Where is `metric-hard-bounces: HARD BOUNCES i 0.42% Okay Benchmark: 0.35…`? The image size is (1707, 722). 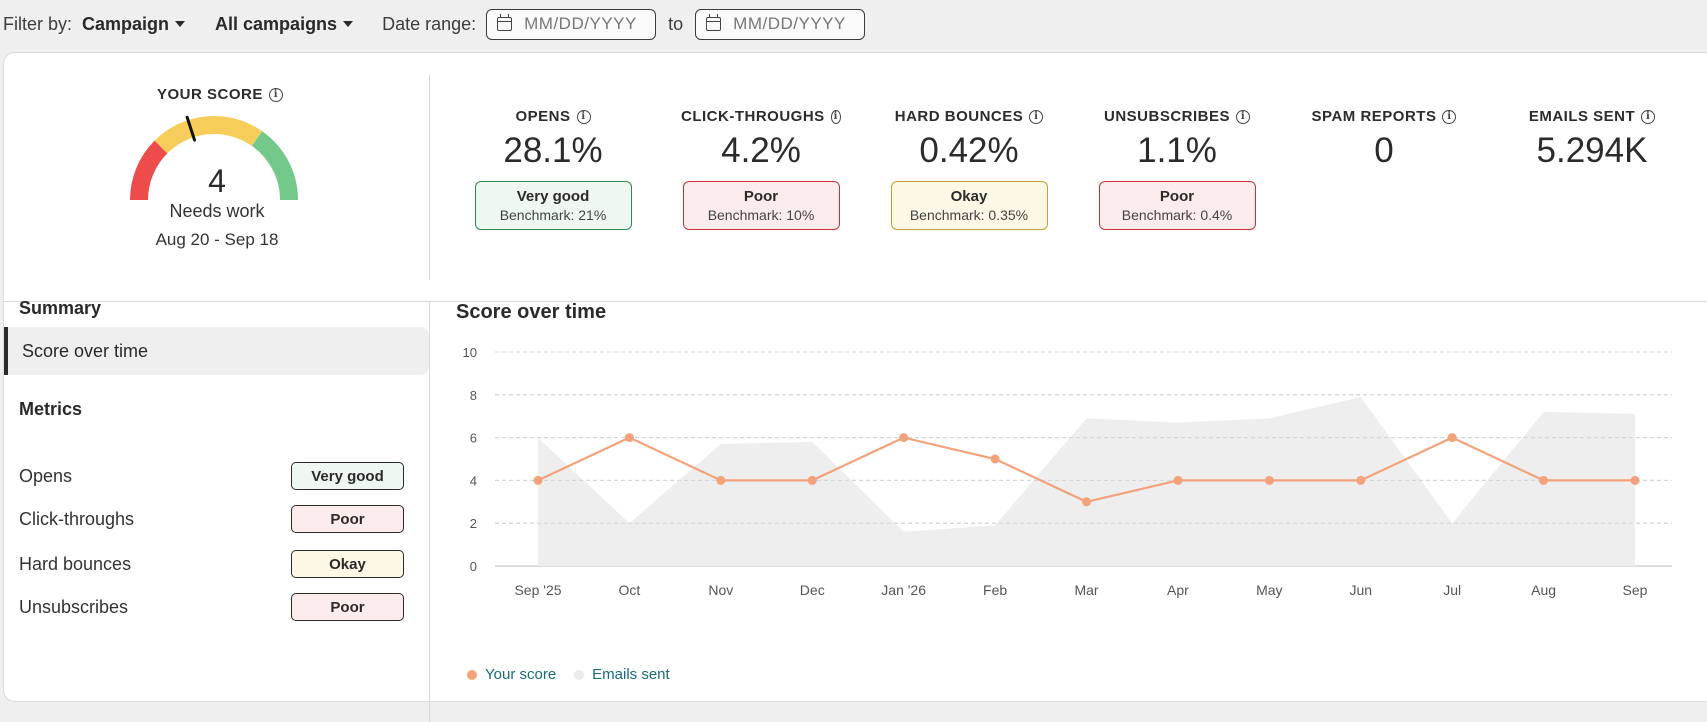 metric-hard-bounces: HARD BOUNCES i 0.42% Okay Benchmark: 0.35… is located at coordinates (969, 169).